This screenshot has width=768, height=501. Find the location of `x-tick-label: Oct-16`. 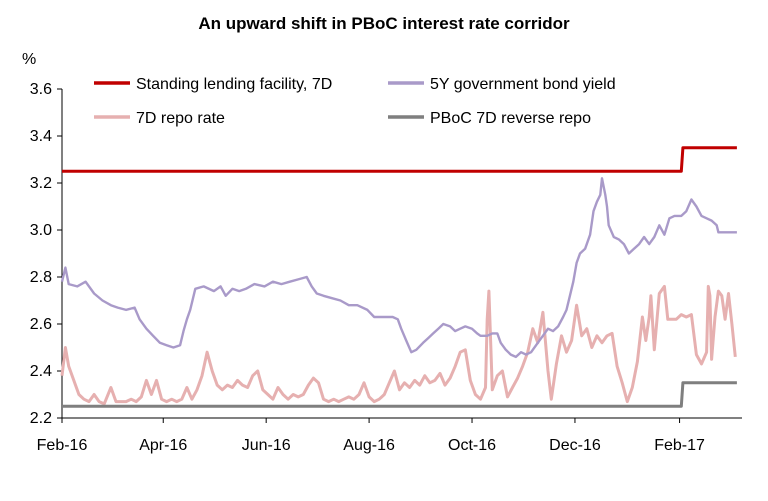

x-tick-label: Oct-16 is located at coordinates (472, 445).